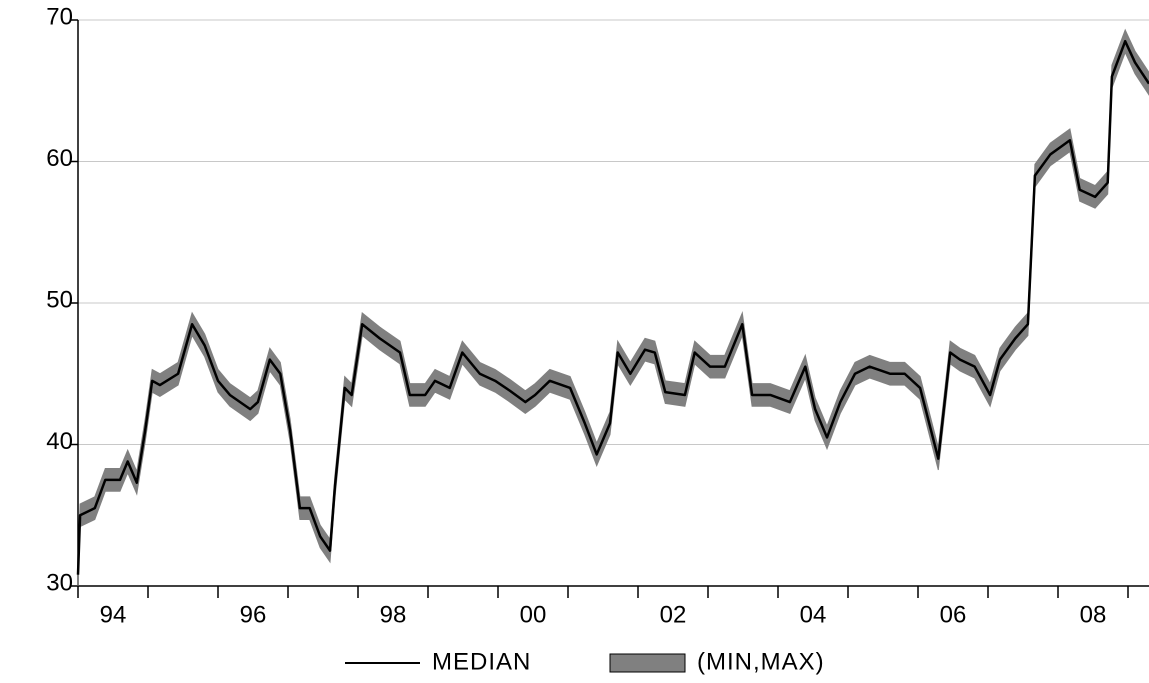 The image size is (1149, 683). I want to click on x-tick-label: 08, so click(1093, 614).